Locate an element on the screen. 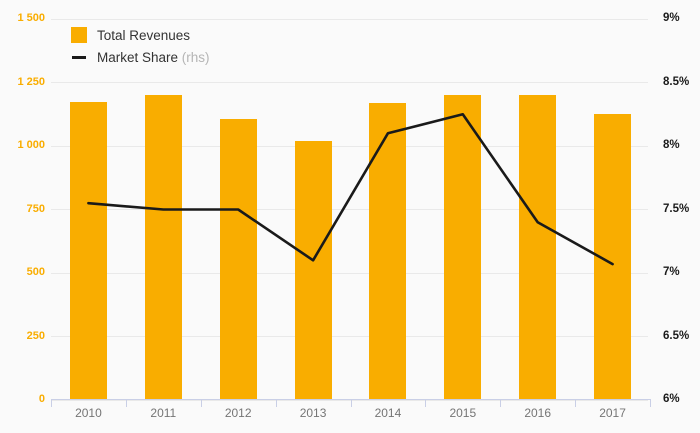  total-revenues-swatch-icon is located at coordinates (79, 35).